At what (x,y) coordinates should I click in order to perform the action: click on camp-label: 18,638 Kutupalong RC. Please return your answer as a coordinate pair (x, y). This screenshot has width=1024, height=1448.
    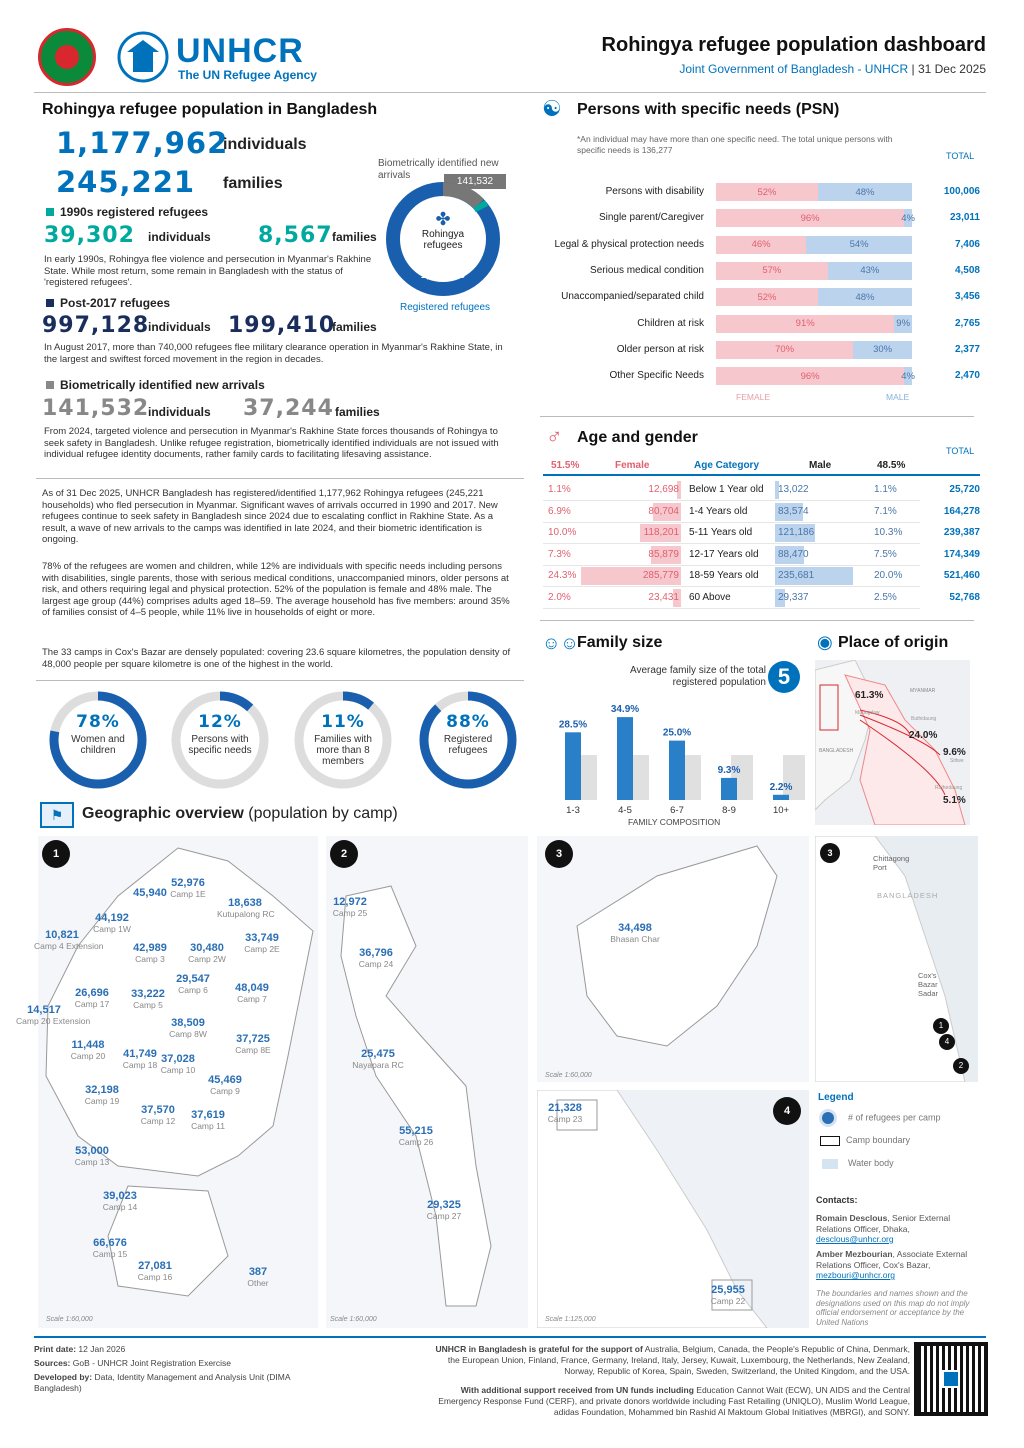
    Looking at the image, I should click on (246, 908).